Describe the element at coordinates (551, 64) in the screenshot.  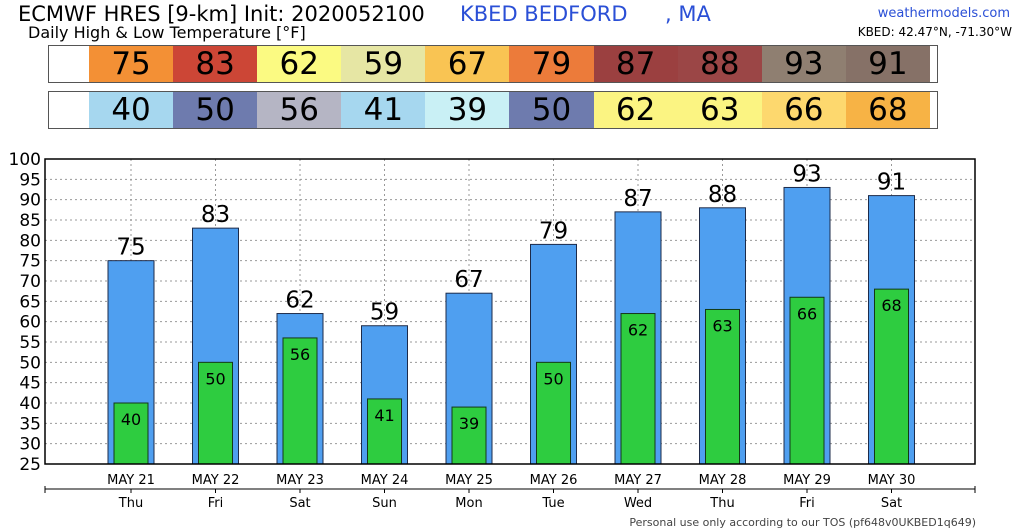
I see `high-temp-cell: 79` at that location.